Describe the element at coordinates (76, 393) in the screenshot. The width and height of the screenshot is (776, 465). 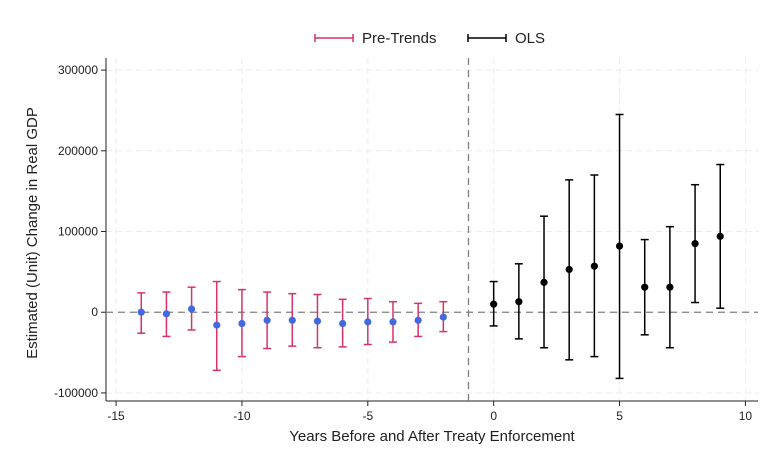
I see `y-tick-label: -100000` at that location.